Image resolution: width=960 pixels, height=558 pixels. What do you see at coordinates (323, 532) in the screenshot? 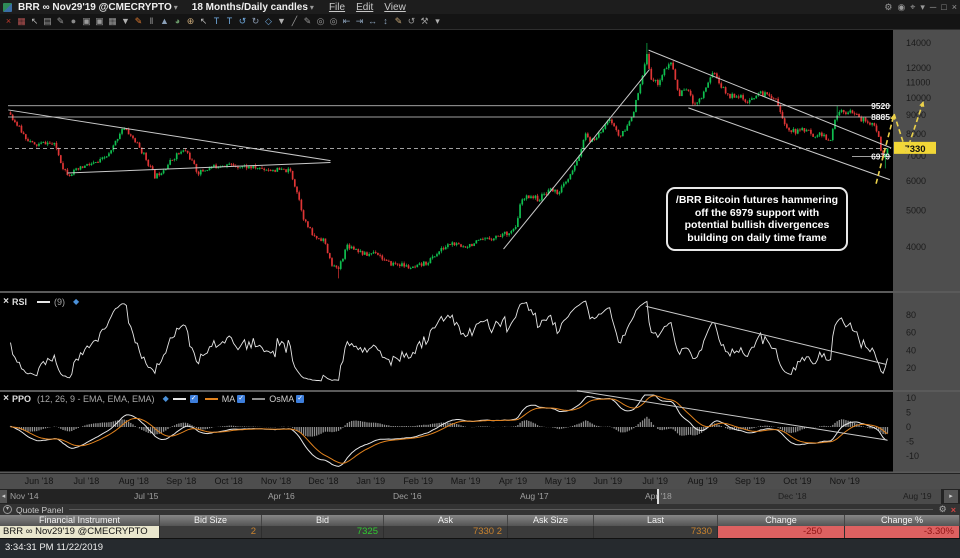
I see `quote-cell-bid: 7325` at bounding box center [323, 532].